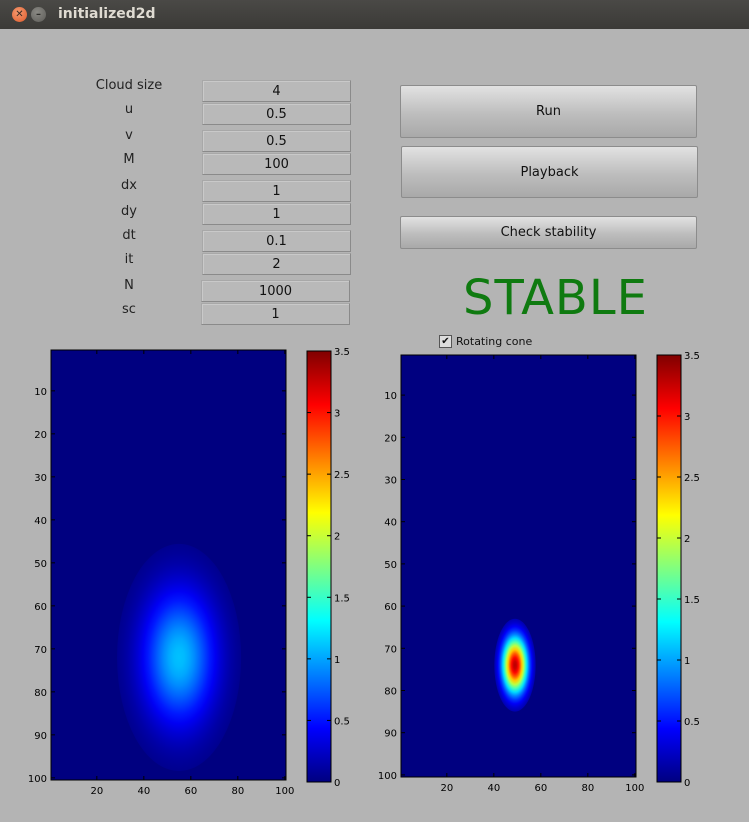 This screenshot has height=822, width=749. What do you see at coordinates (276, 164) in the screenshot?
I see `input-m` at bounding box center [276, 164].